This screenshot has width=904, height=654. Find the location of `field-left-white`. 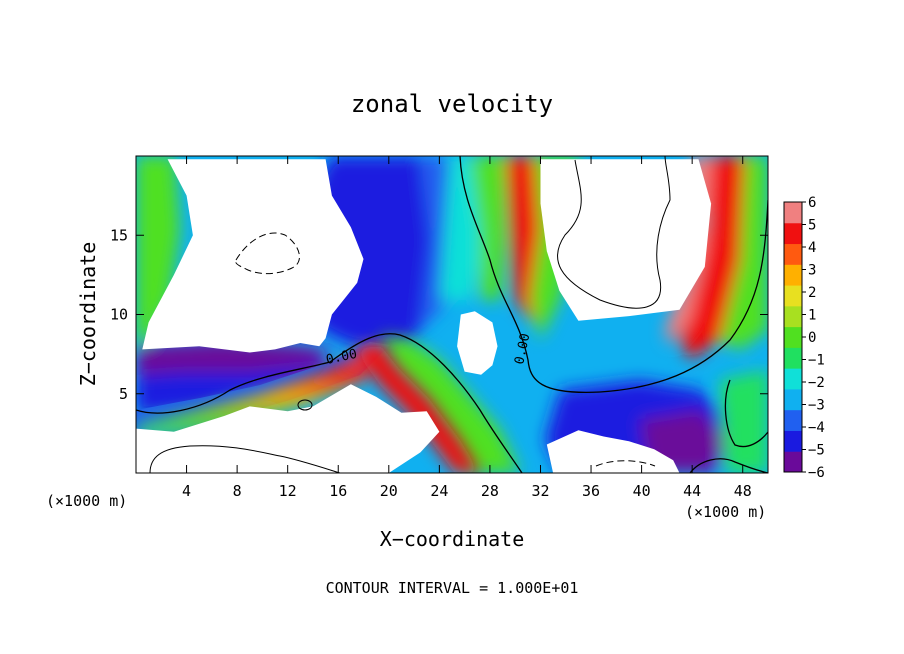

field-left-white is located at coordinates (250, 256).